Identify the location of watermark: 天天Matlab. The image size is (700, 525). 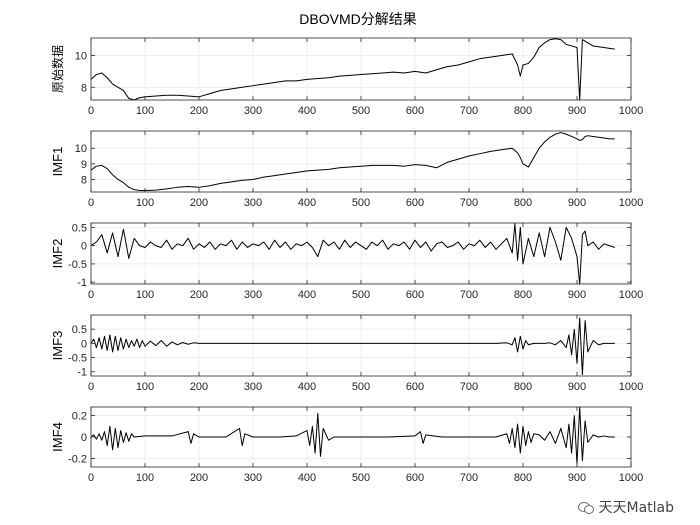
(626, 507).